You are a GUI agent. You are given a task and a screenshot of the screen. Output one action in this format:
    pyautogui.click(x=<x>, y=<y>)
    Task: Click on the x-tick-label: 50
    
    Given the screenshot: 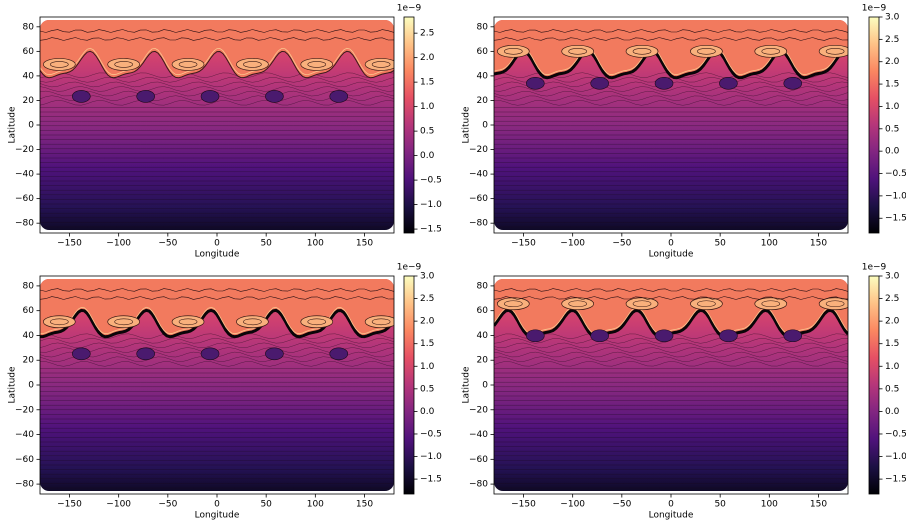 What is the action you would take?
    pyautogui.click(x=266, y=244)
    